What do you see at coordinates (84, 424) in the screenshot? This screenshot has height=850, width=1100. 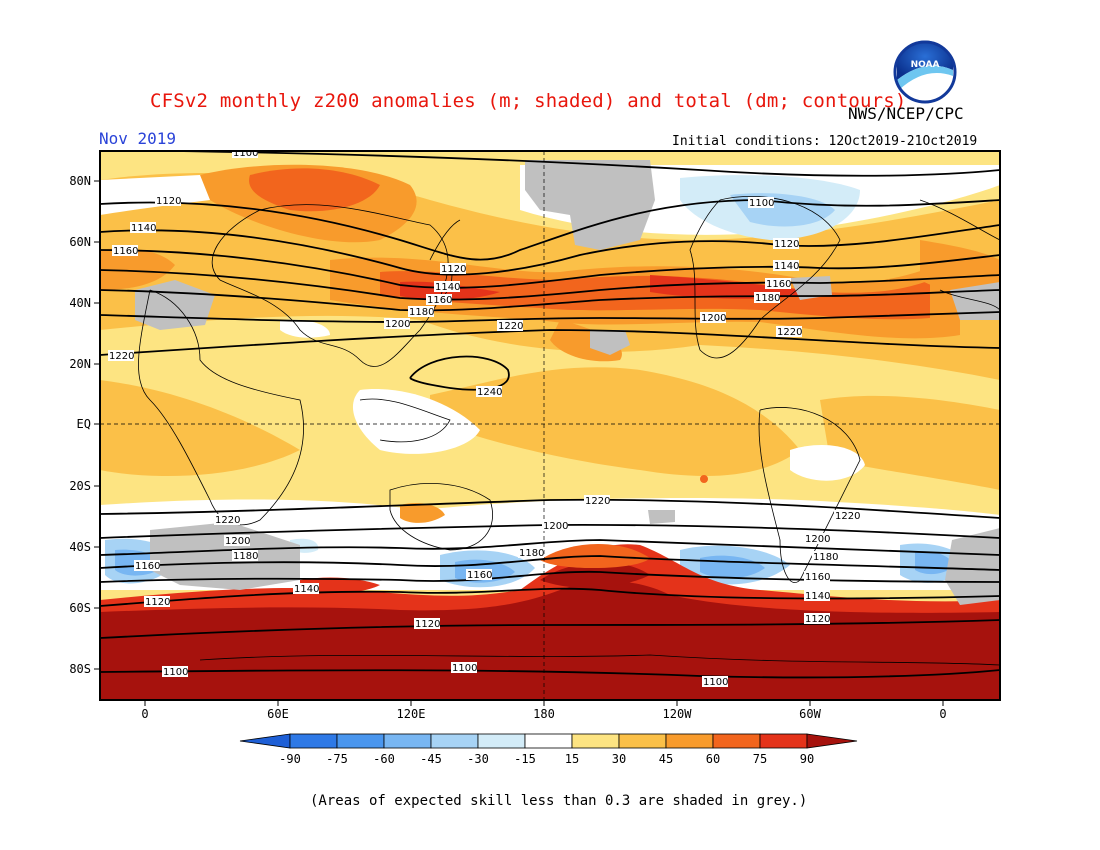 I see `lat-label: EQ` at bounding box center [84, 424].